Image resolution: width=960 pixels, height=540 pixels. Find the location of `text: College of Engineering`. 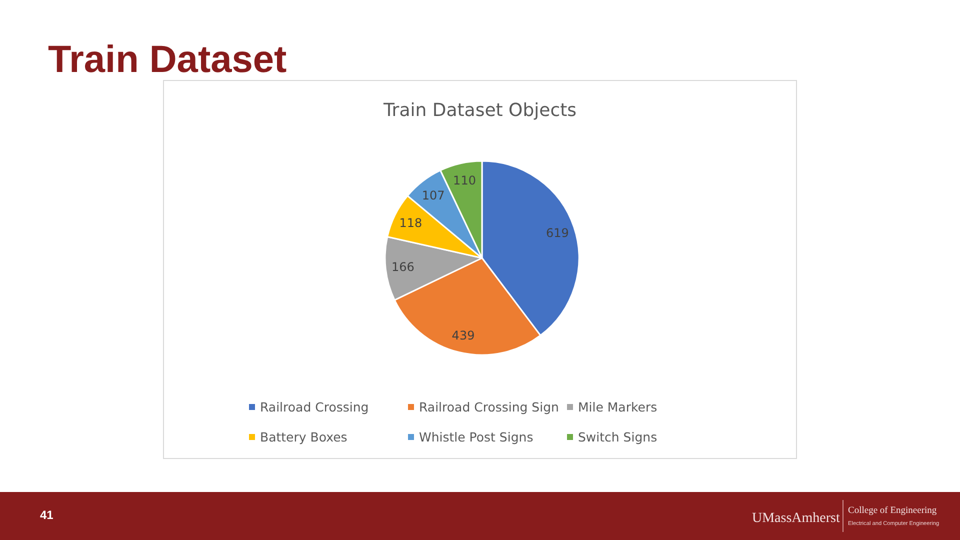

text: College of Engineering is located at coordinates (892, 511).